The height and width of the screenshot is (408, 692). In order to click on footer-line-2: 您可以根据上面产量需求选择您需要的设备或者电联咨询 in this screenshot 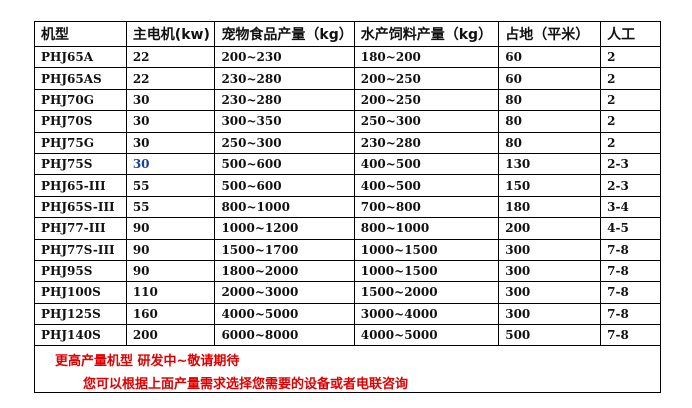, I will do `click(246, 385)`.